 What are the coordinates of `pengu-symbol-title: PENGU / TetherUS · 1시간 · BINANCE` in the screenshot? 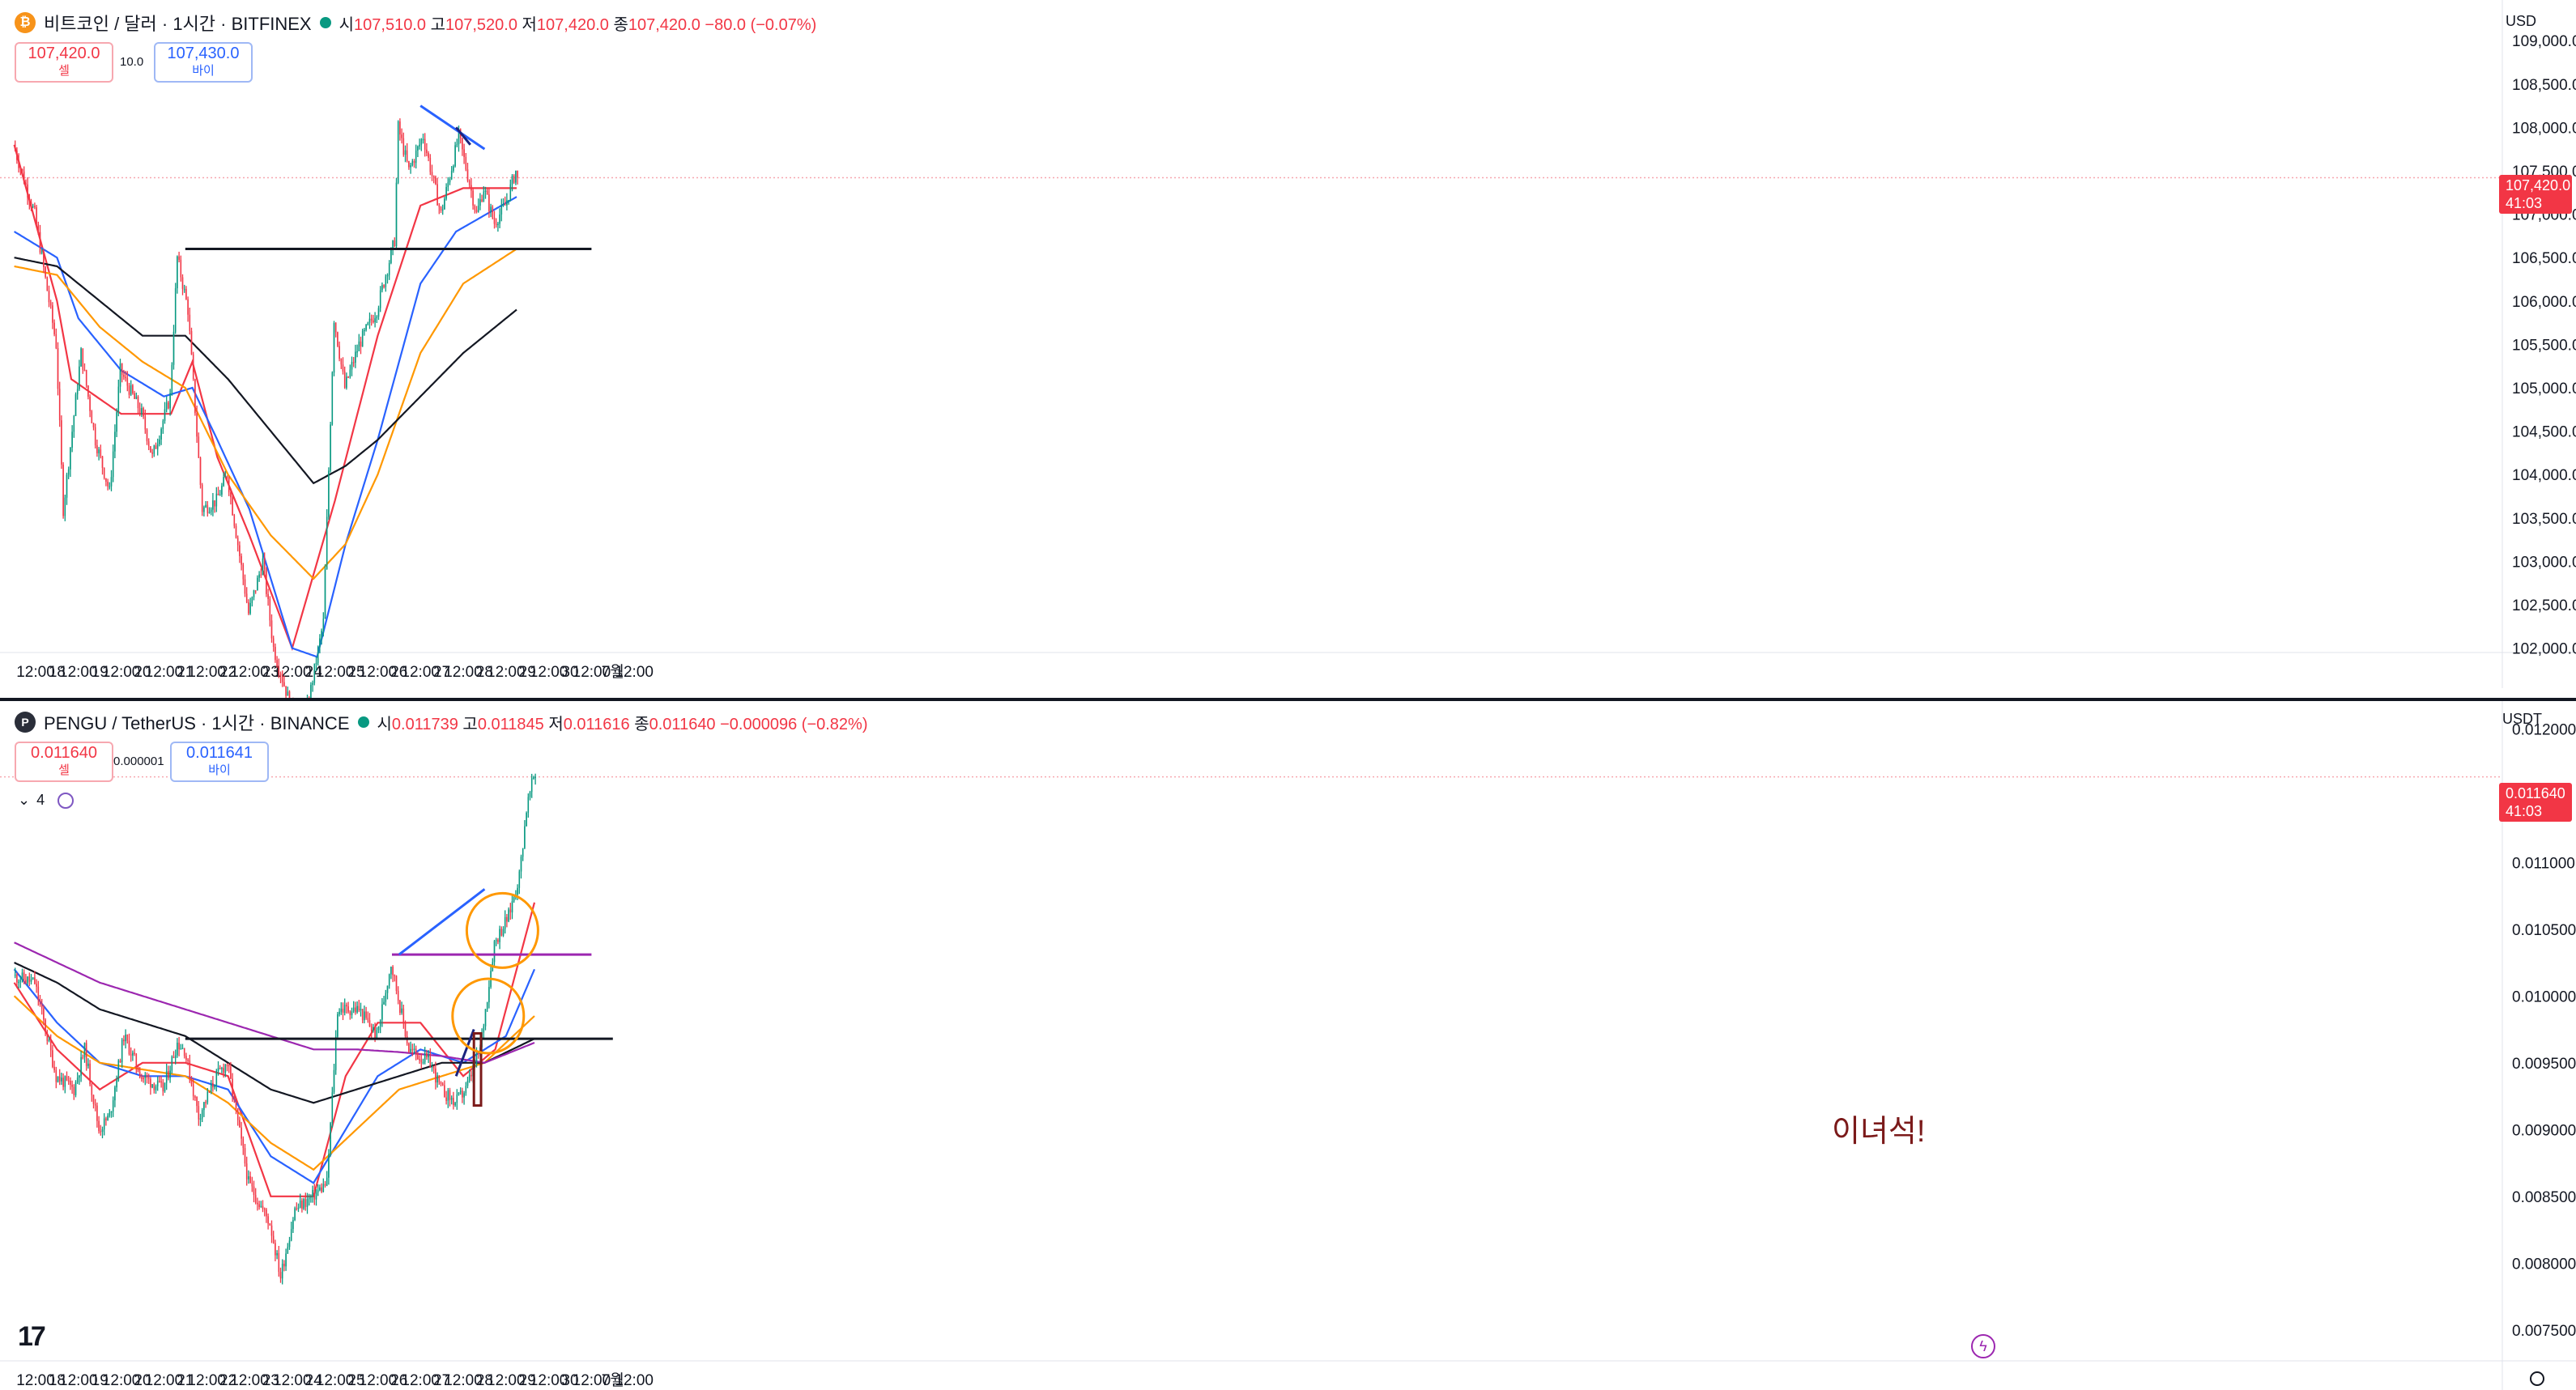 It's located at (197, 723).